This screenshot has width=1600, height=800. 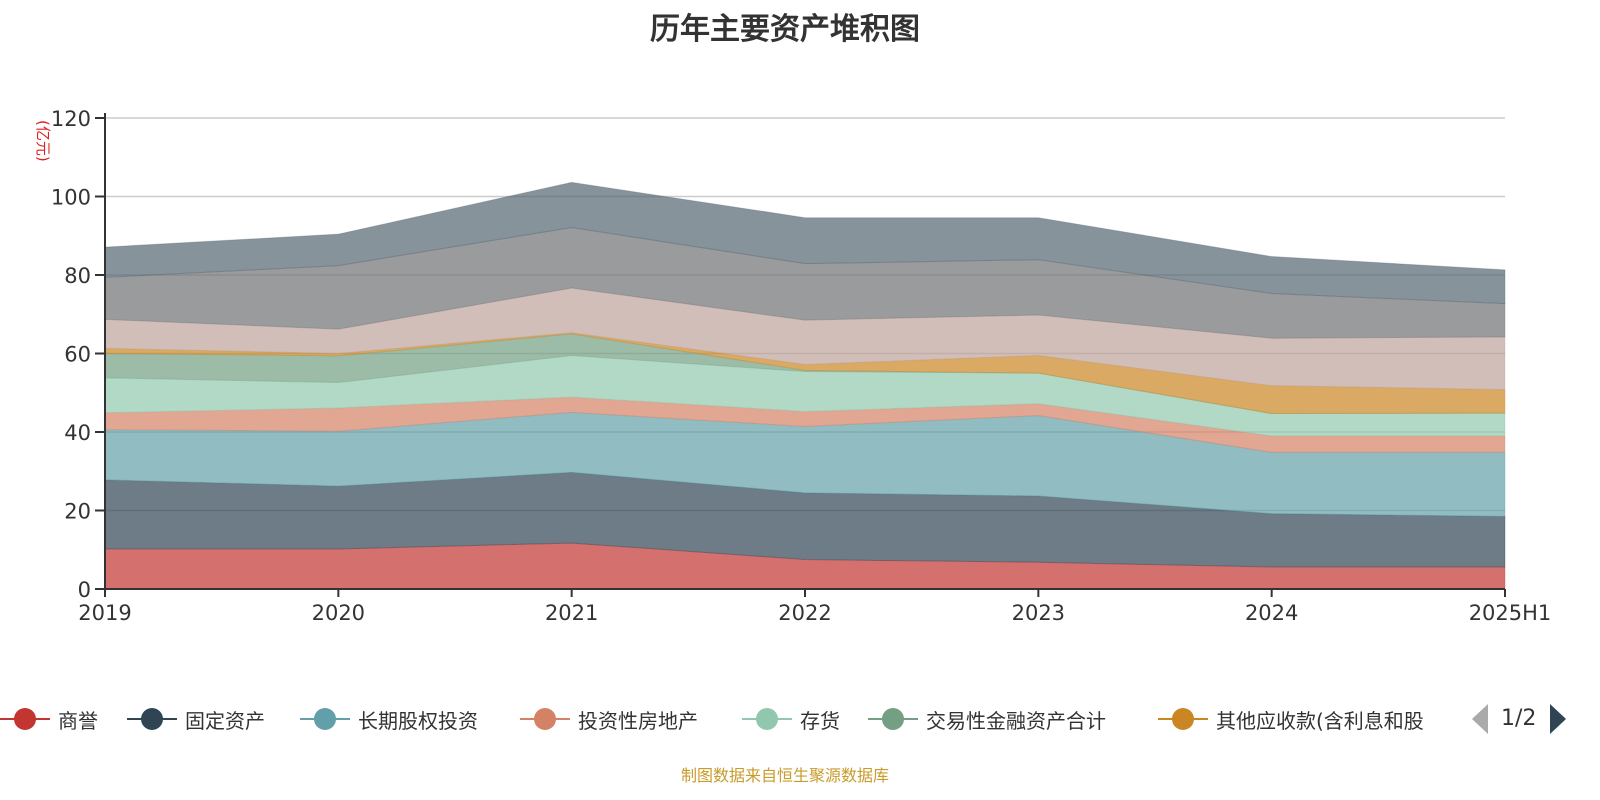 What do you see at coordinates (784, 775) in the screenshot?
I see `source-note: 制图数据来自恒生聚源数据库` at bounding box center [784, 775].